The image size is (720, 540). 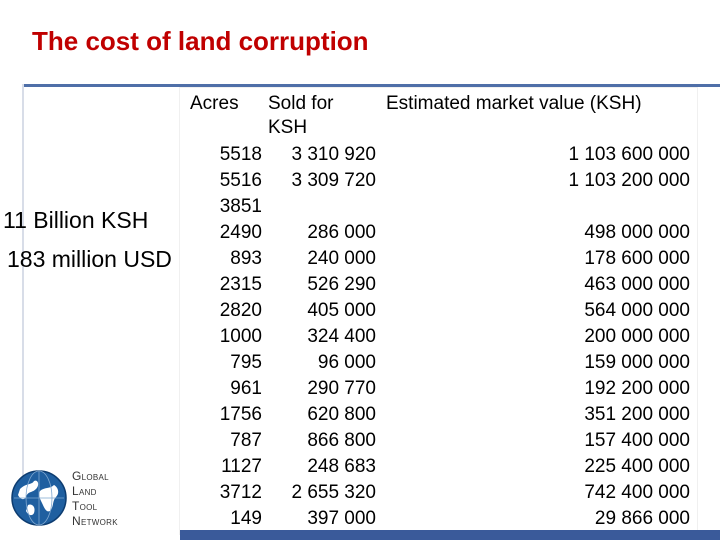 I want to click on cell-acres: 5516, so click(x=240, y=180).